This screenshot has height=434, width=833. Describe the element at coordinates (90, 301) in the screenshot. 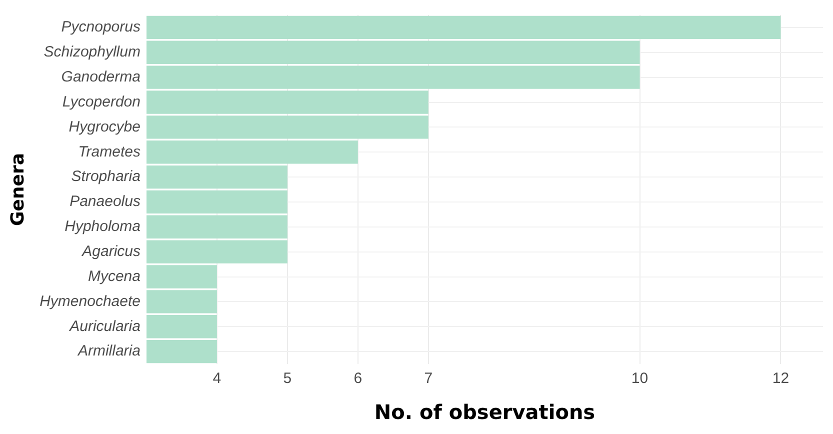

I see `y-tick-label: Hymenochaete` at that location.